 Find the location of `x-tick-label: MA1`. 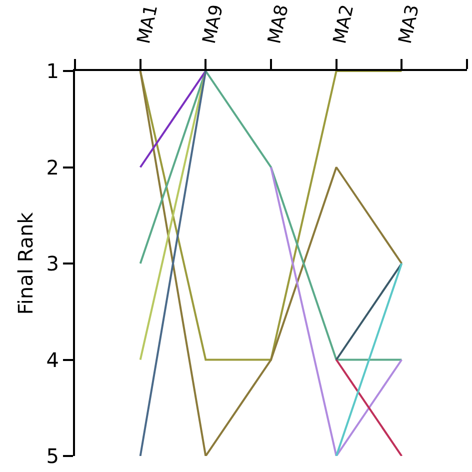

x-tick-label: MA1 is located at coordinates (147, 24).